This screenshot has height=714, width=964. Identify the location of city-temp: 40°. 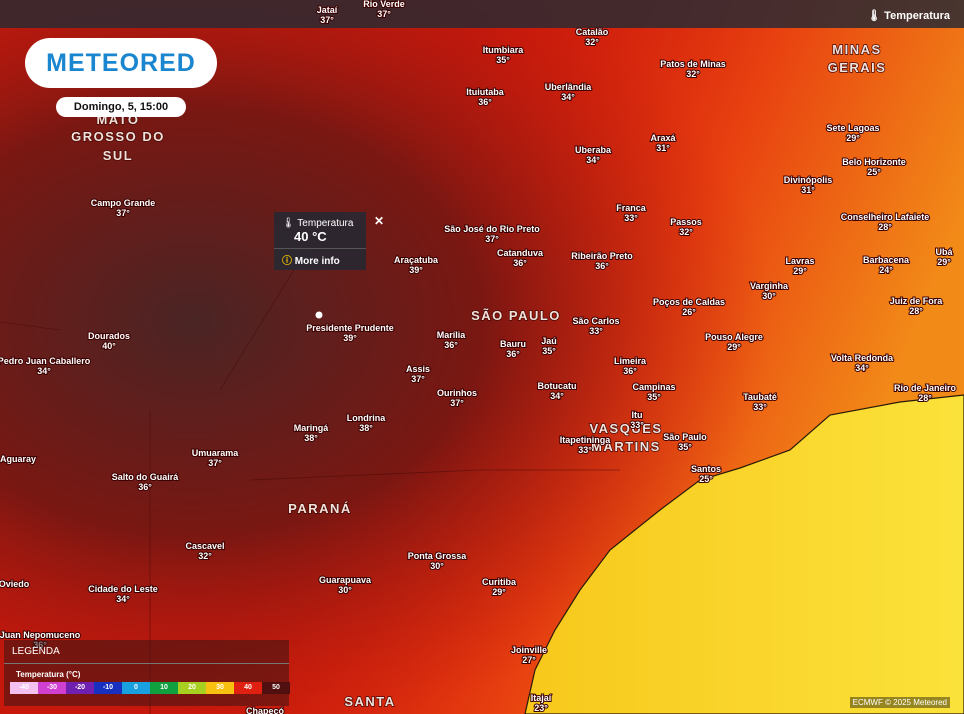
(109, 346).